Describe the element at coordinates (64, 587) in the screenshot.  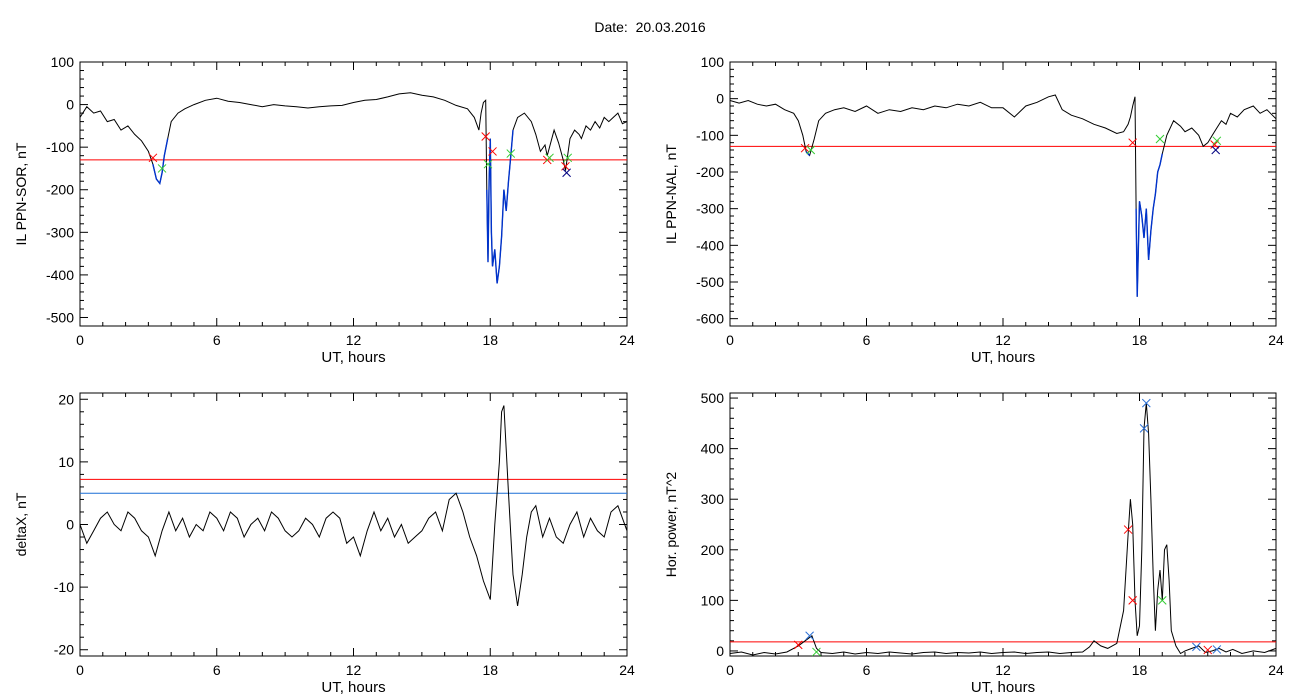
I see `y-tick-label: -10` at that location.